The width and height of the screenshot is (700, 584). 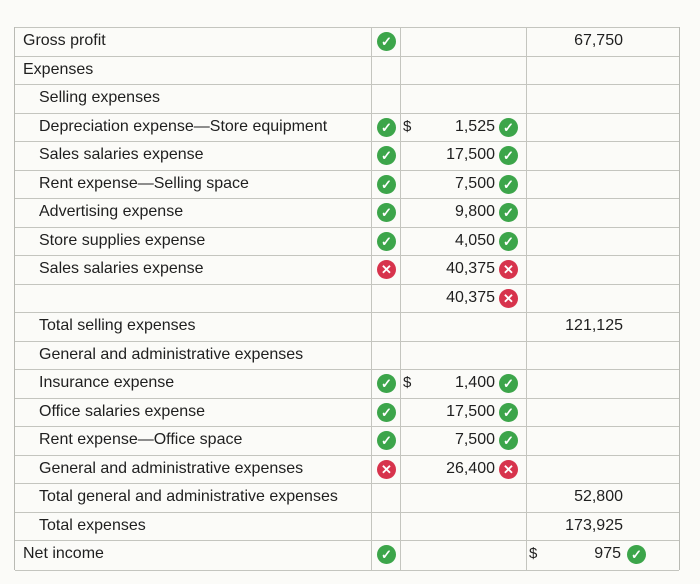 What do you see at coordinates (117, 325) in the screenshot?
I see `row-label: Total selling expenses` at bounding box center [117, 325].